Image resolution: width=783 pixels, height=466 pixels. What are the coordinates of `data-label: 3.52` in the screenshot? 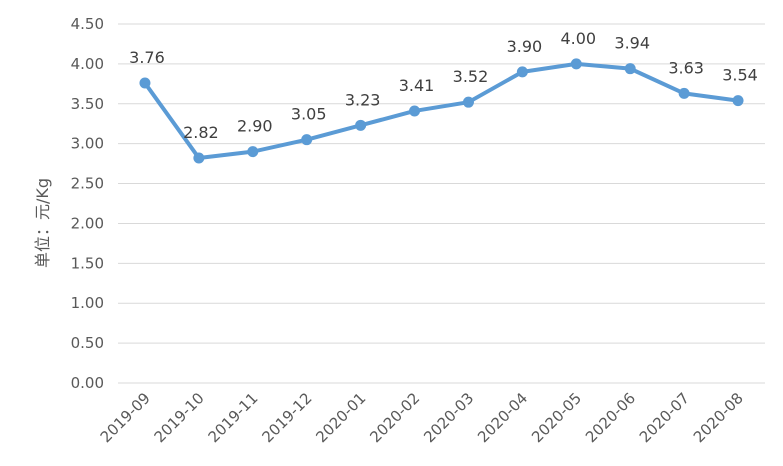 It's located at (471, 76).